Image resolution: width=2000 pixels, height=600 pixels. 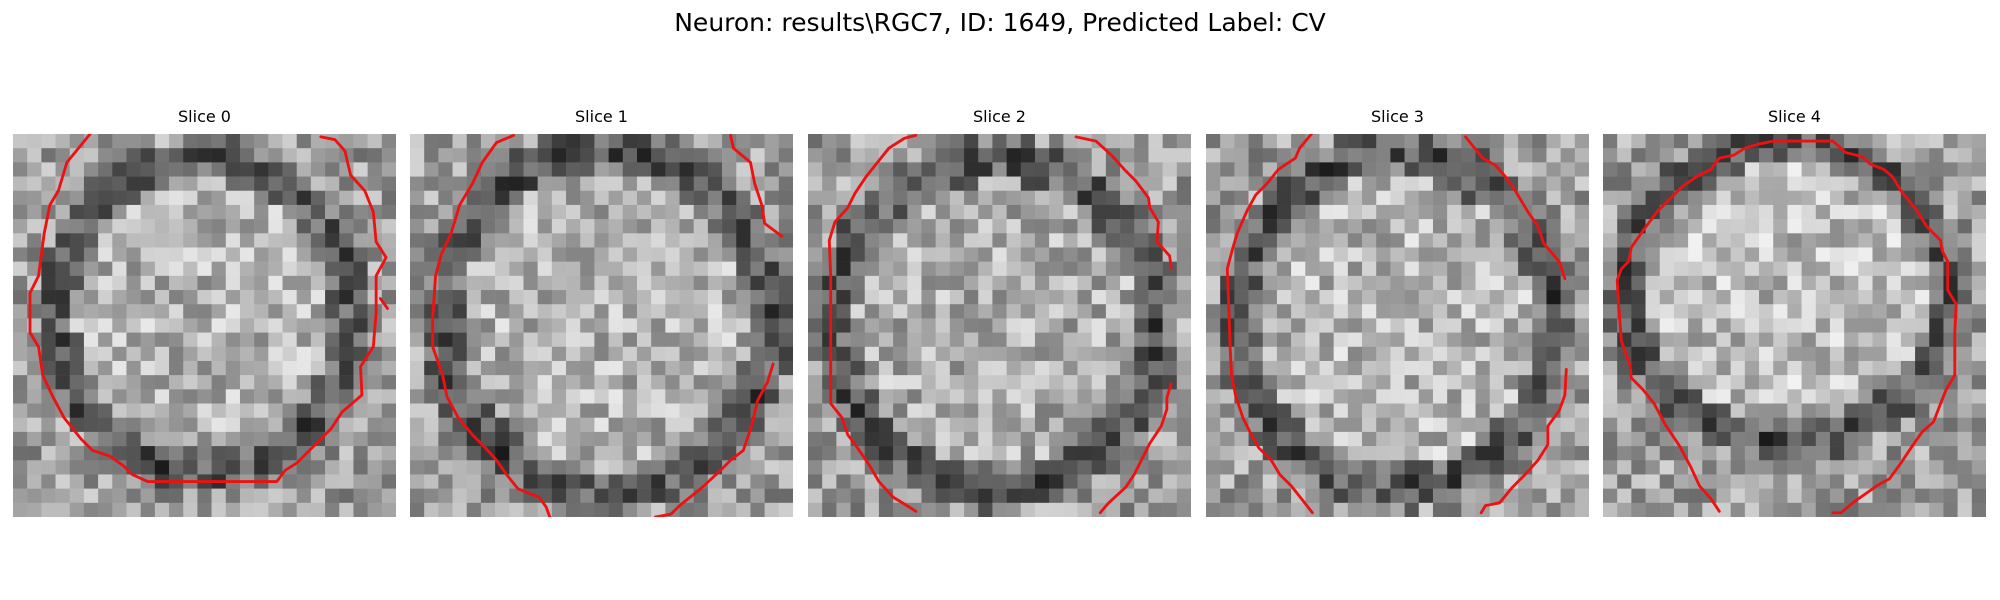 What do you see at coordinates (999, 116) in the screenshot?
I see `slice-title: Slice 2` at bounding box center [999, 116].